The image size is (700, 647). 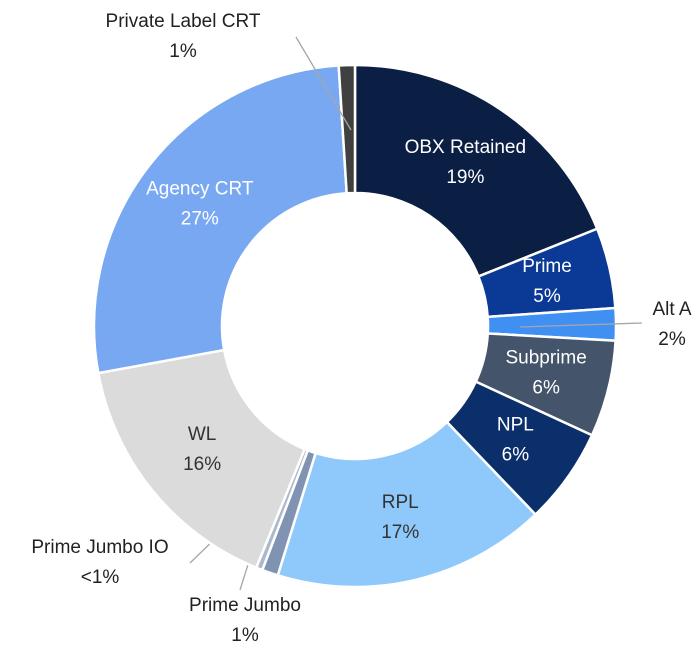 What do you see at coordinates (547, 296) in the screenshot?
I see `slice-value-label: 5%` at bounding box center [547, 296].